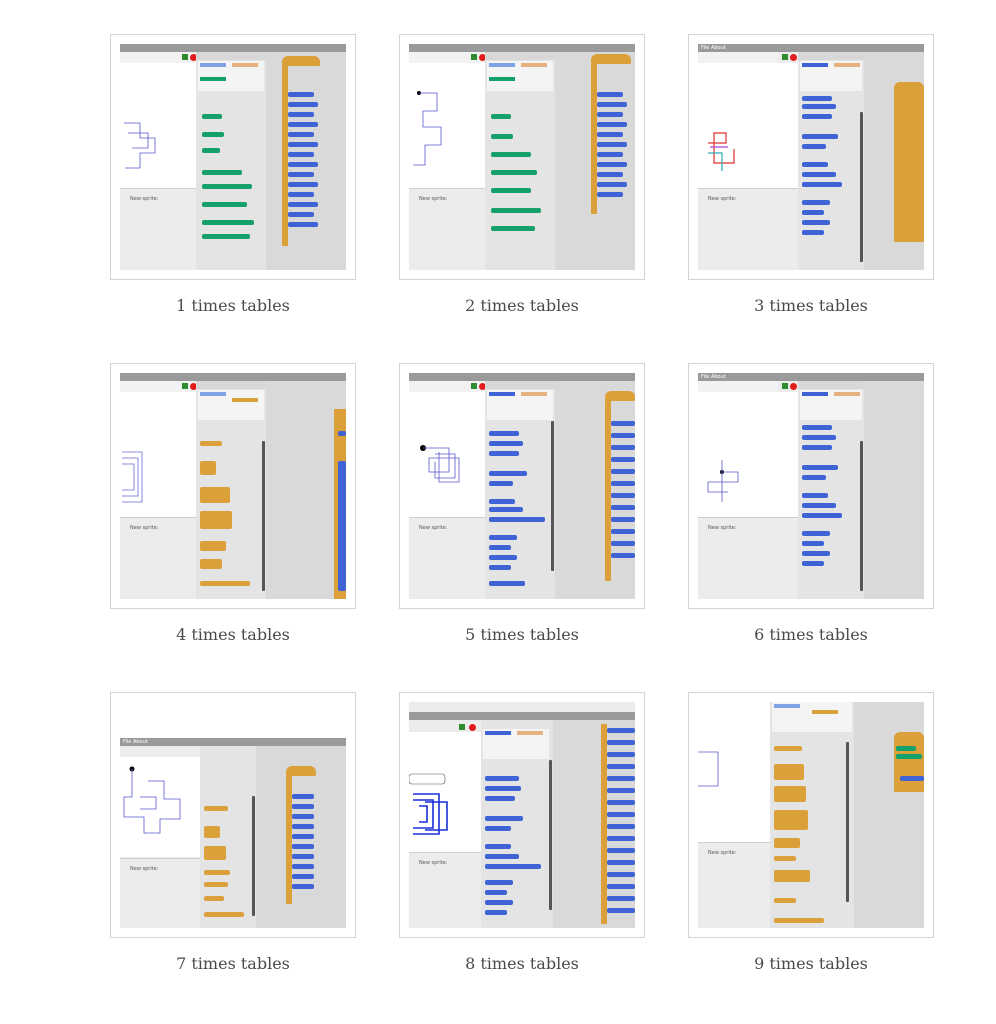  Describe the element at coordinates (522, 305) in the screenshot. I see `thumbnail-caption: 2 times tables` at that location.